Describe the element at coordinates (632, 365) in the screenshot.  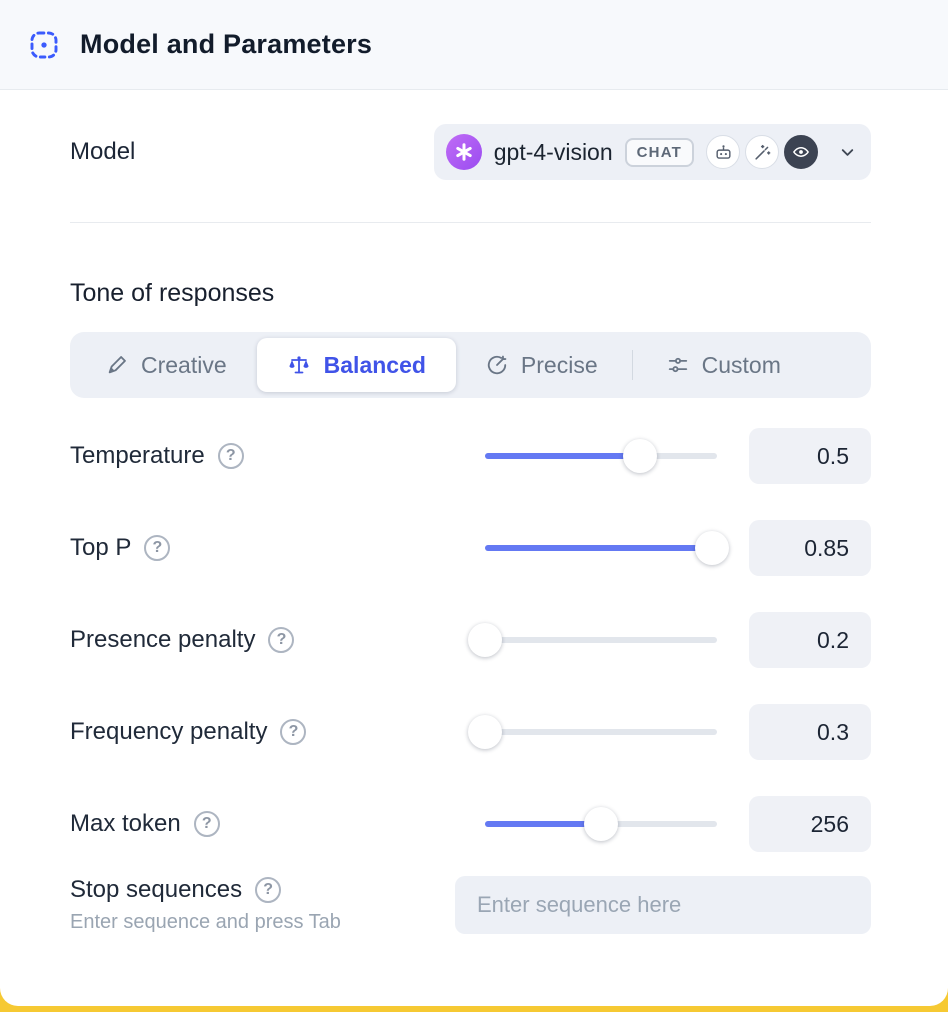
I see `segment-divider` at that location.